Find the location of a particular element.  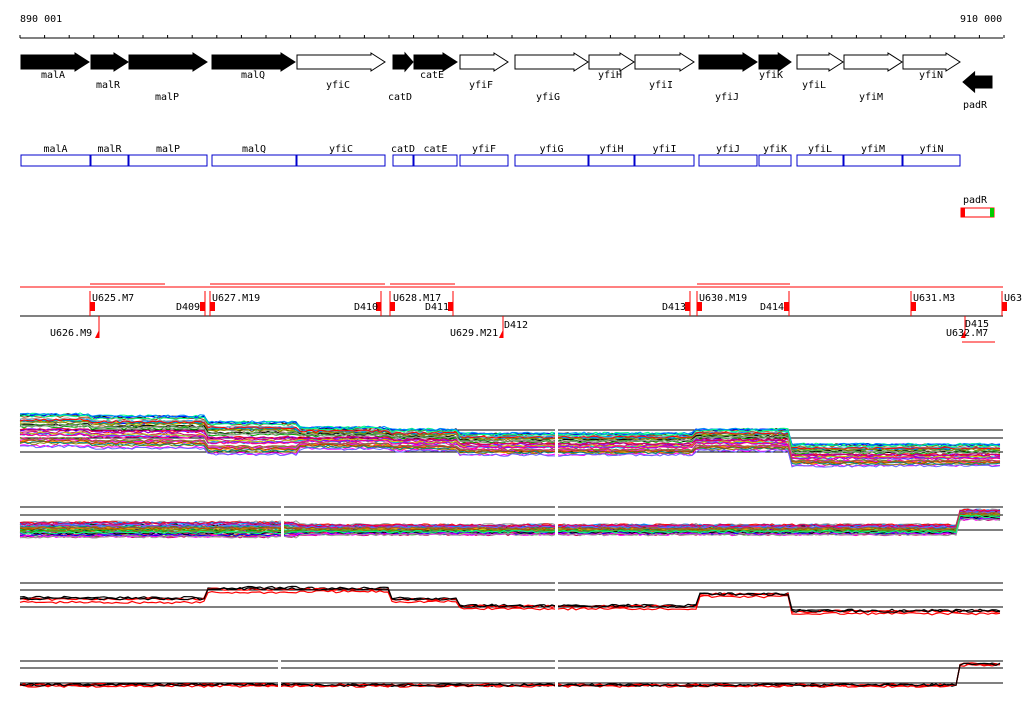

segment-D413: D413 is located at coordinates (676, 303).